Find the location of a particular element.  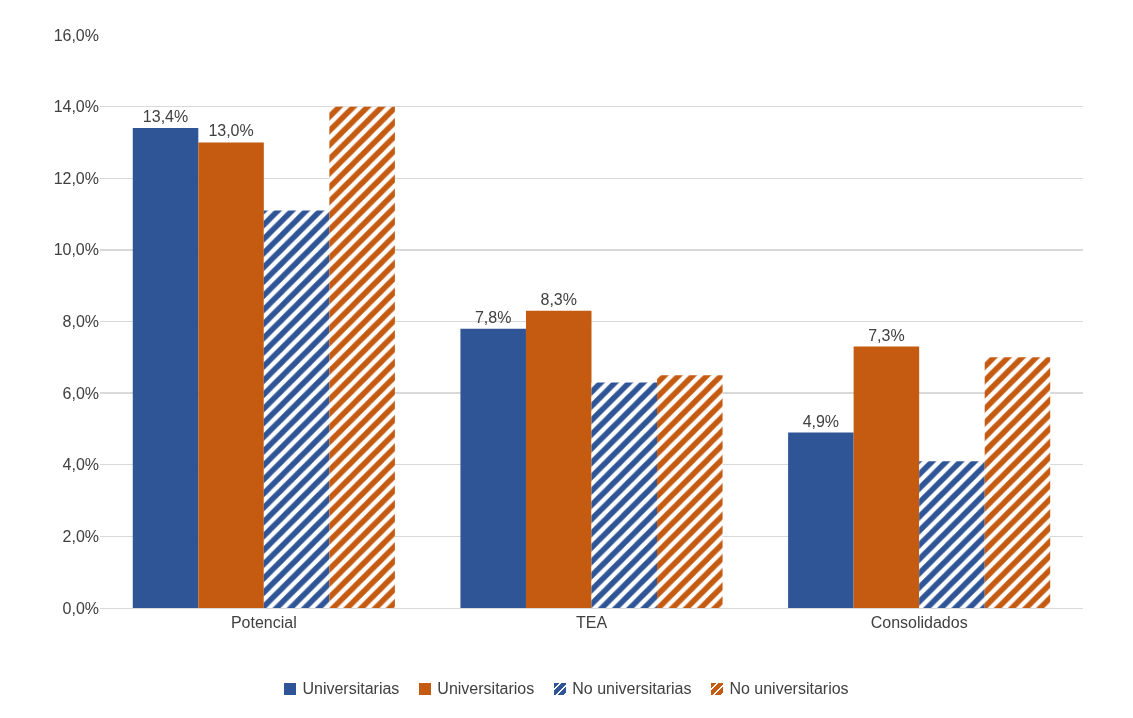

x-tick-label: Potencial is located at coordinates (263, 623).